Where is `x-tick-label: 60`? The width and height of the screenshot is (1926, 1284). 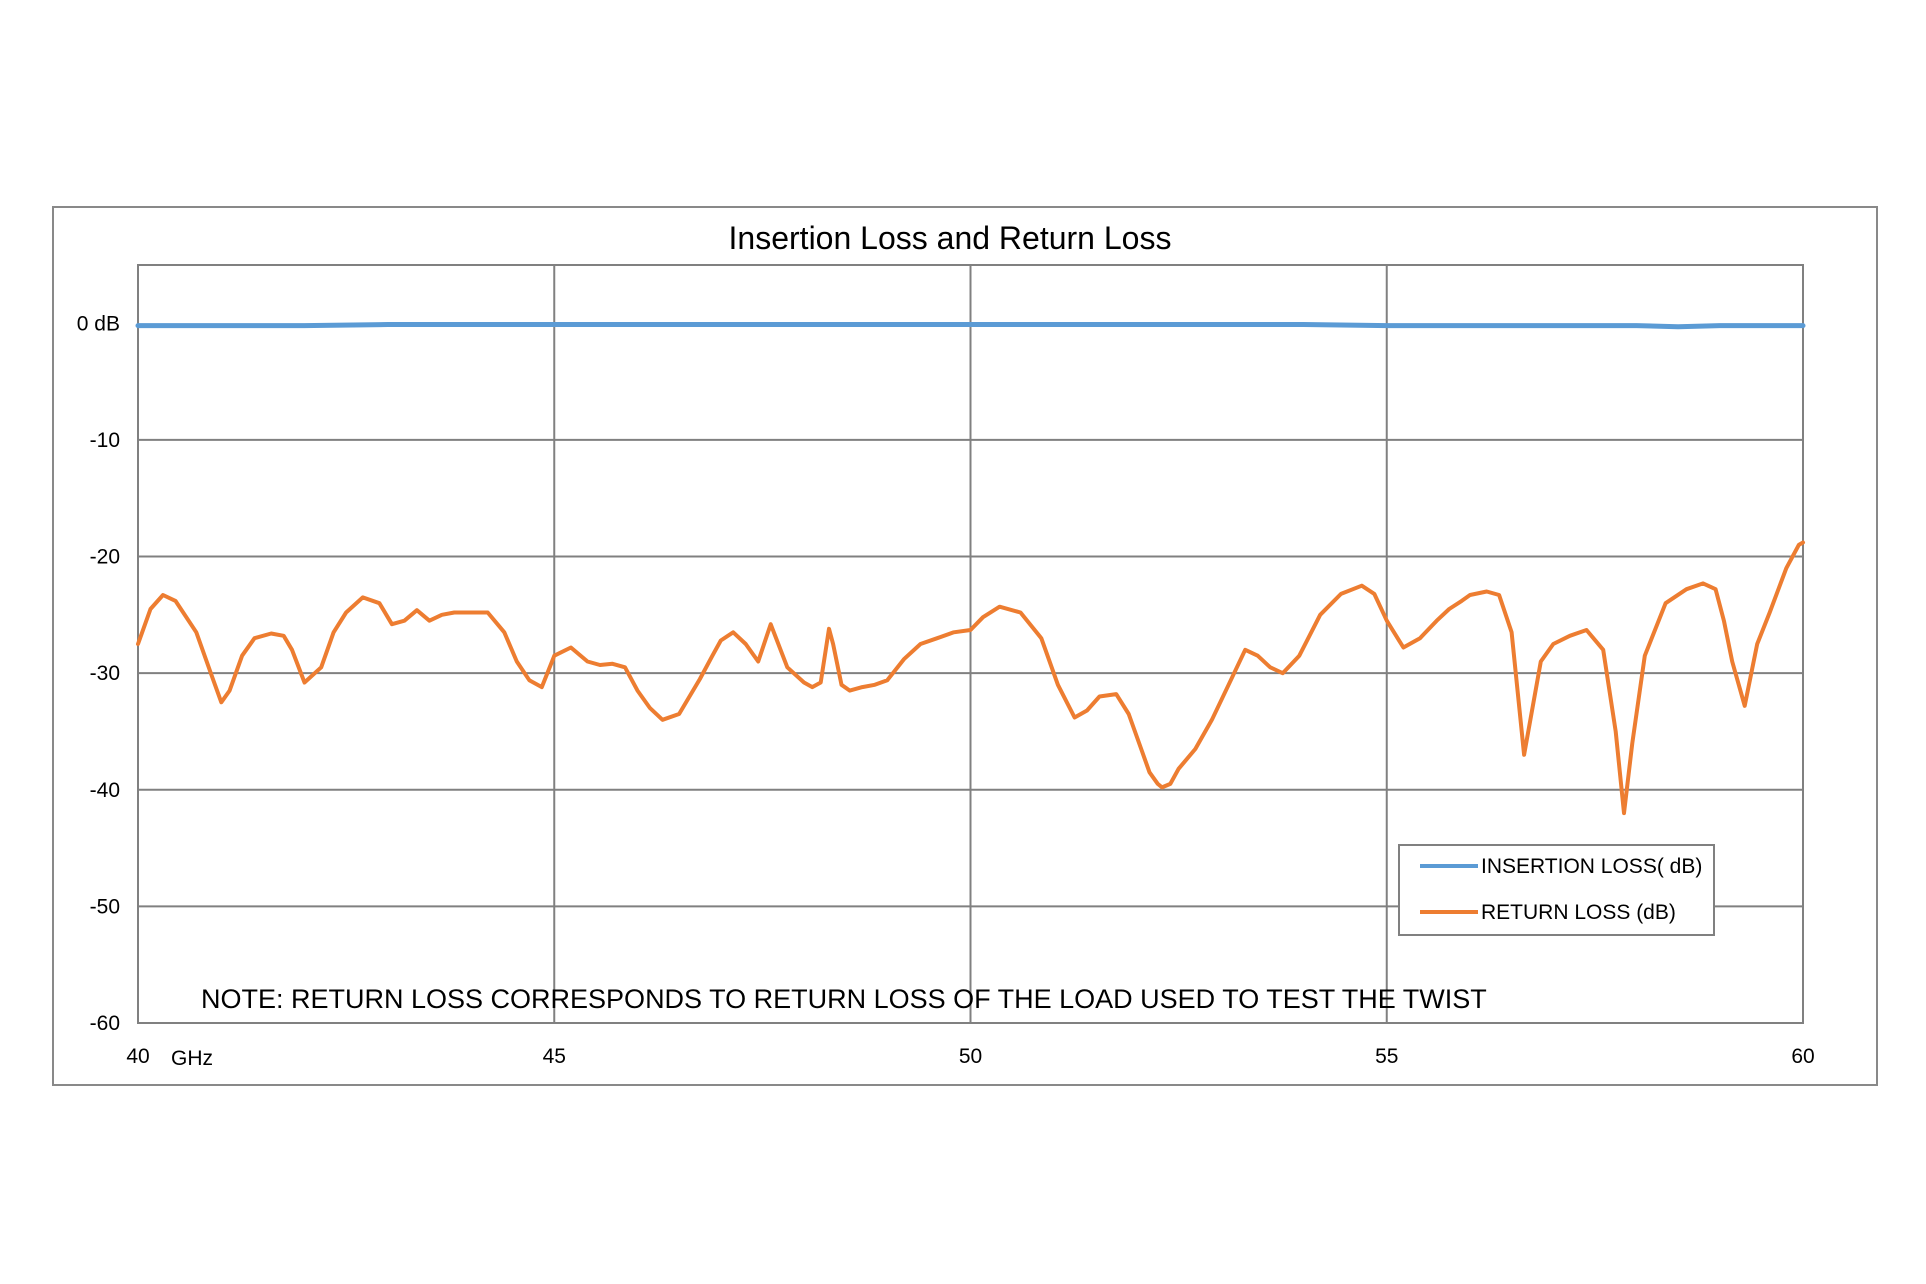
x-tick-label: 60 is located at coordinates (1802, 1056).